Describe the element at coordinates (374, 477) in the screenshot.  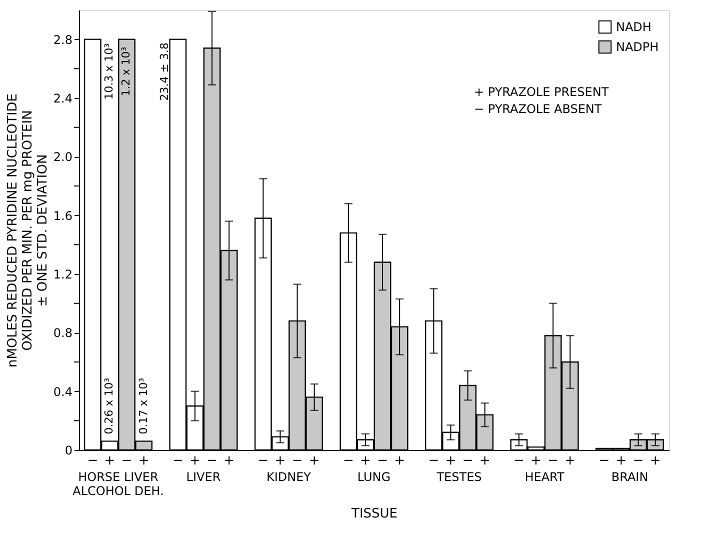
I see `text: LUNG` at that location.